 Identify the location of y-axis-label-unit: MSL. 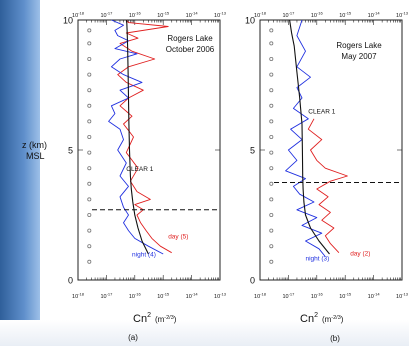
(35, 156).